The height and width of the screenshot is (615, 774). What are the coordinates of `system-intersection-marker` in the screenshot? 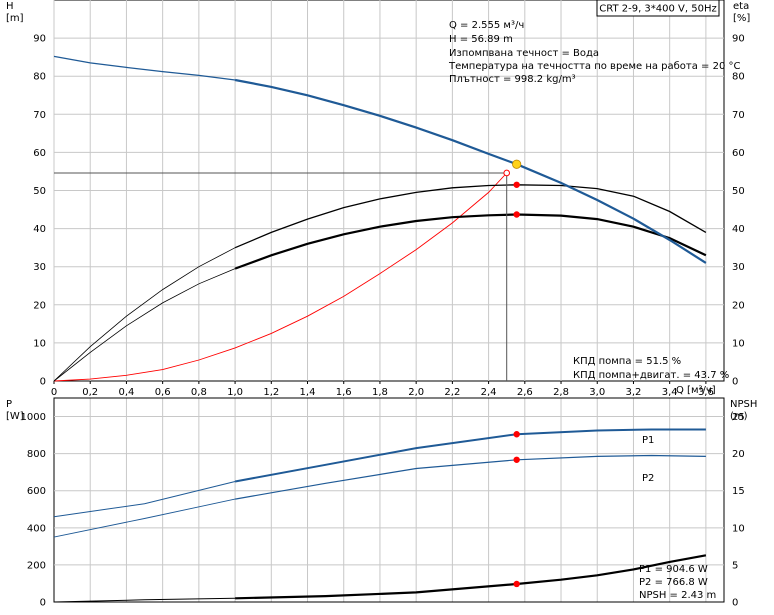 It's located at (507, 173).